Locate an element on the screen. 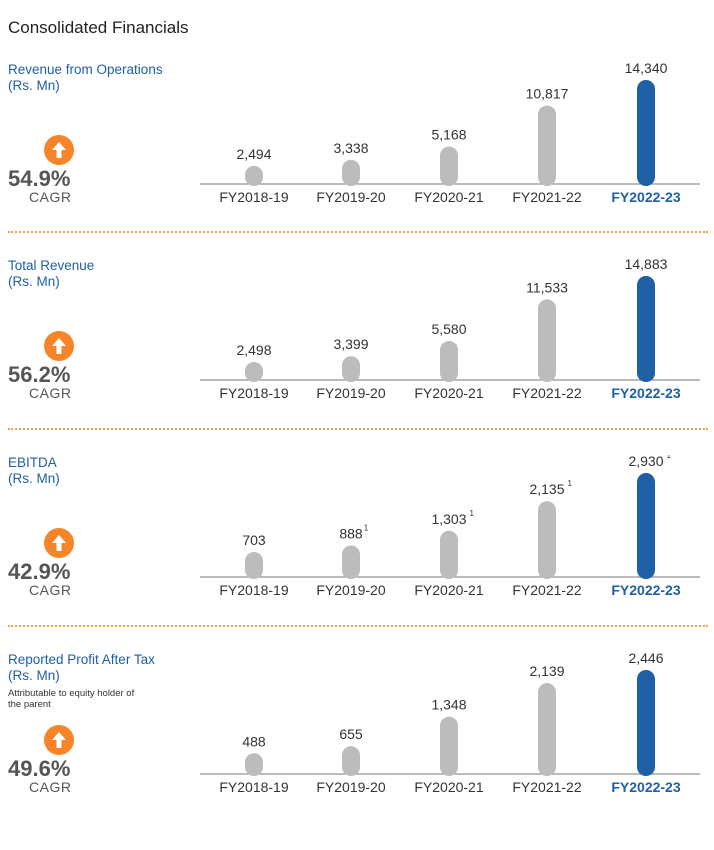  data-label: 2,930 is located at coordinates (645, 462).